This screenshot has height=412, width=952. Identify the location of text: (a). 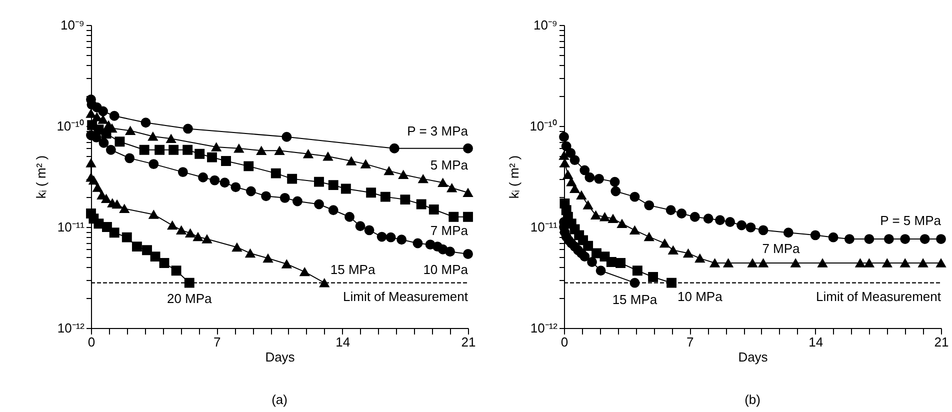
(280, 399).